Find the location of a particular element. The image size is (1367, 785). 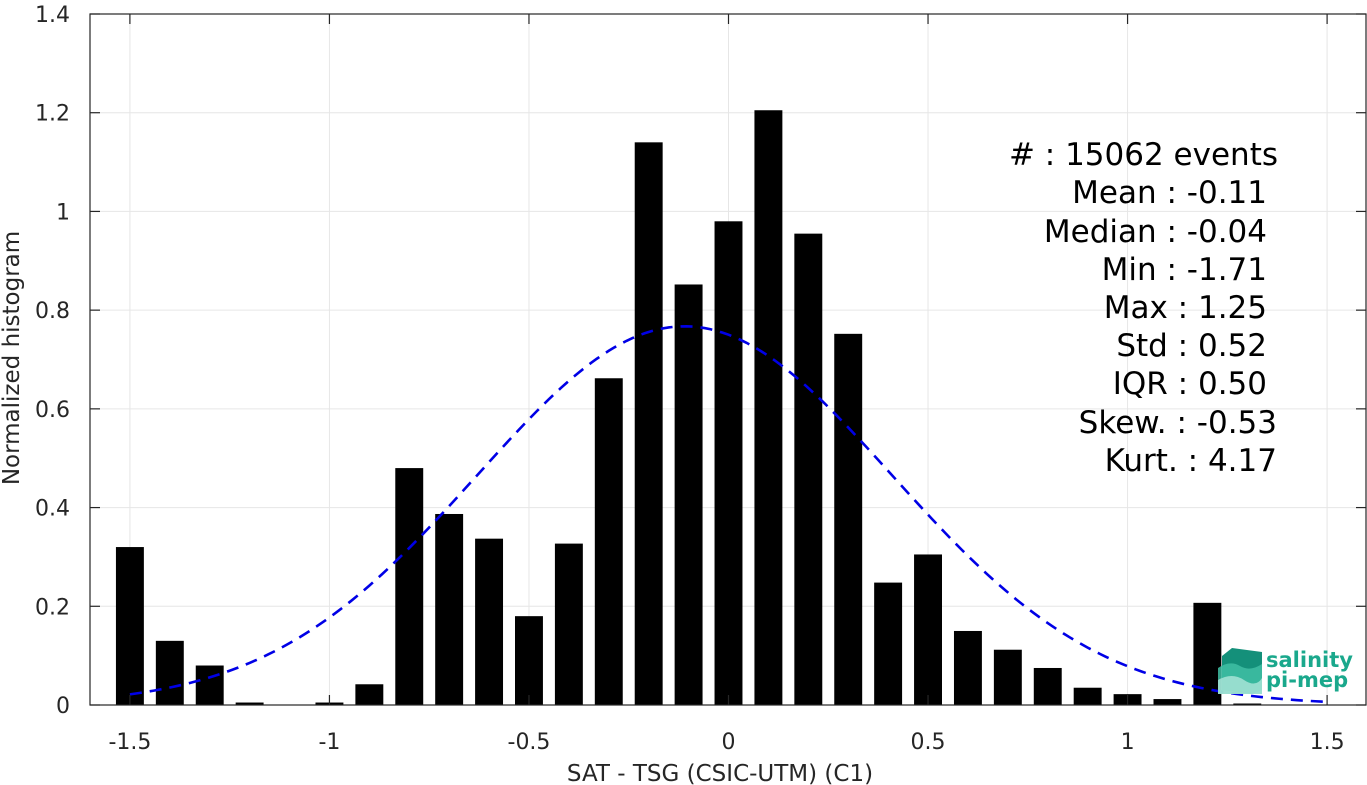

x-tick-label: 0 is located at coordinates (729, 742).